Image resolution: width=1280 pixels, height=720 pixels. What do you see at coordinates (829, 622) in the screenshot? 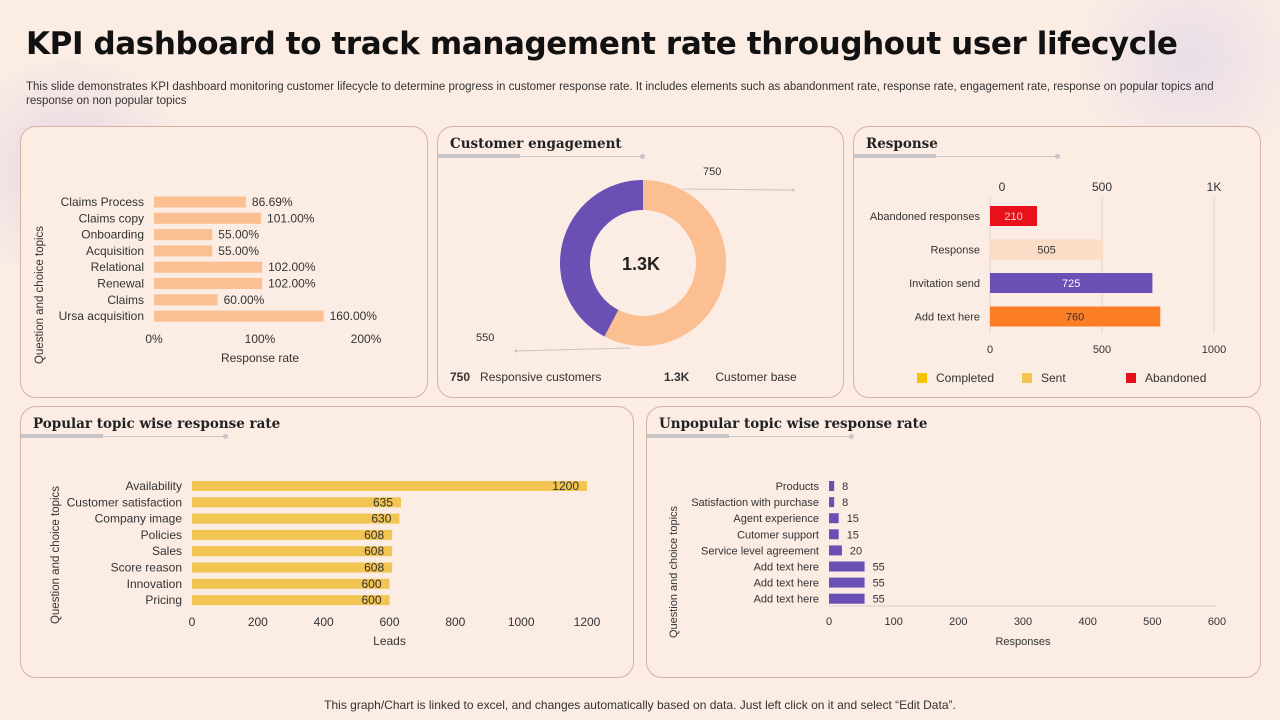
I see `x-tick-label: 0` at bounding box center [829, 622].